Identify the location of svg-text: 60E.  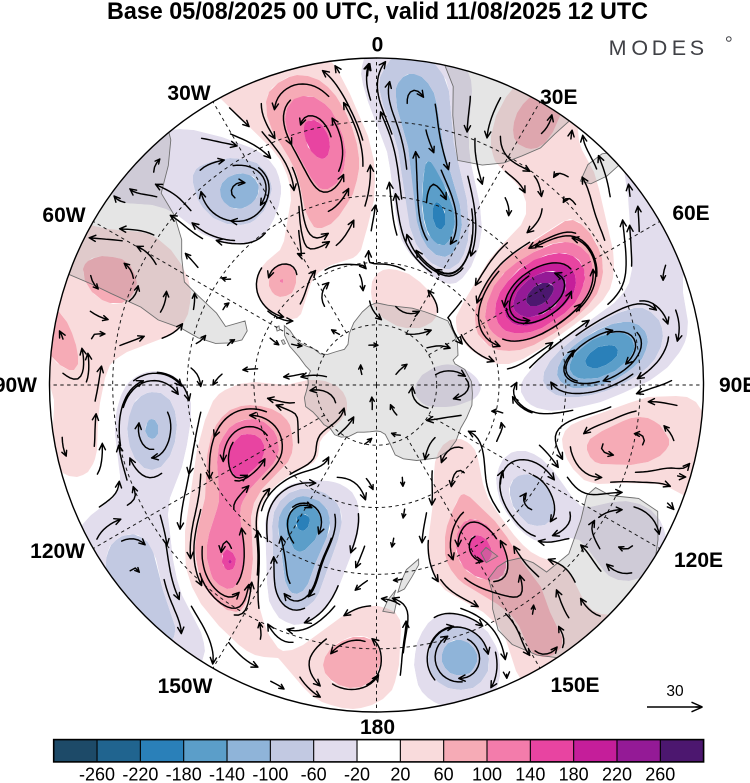
(690, 213).